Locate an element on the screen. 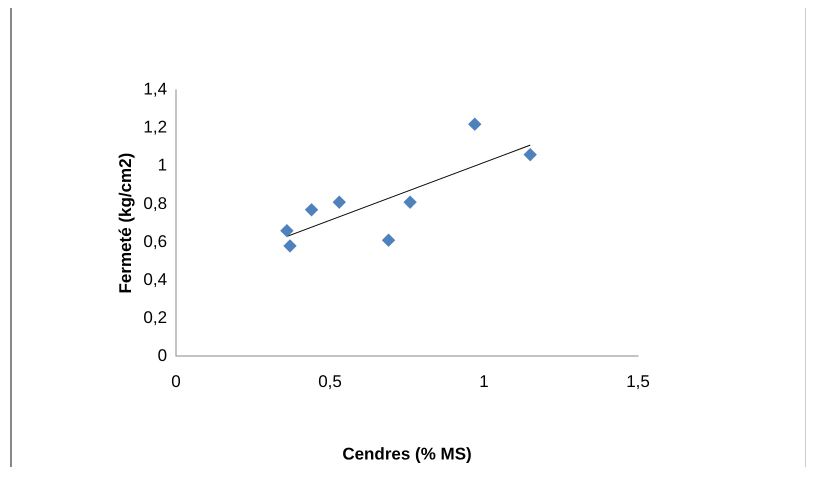  x-tick-label: 1 is located at coordinates (484, 382).